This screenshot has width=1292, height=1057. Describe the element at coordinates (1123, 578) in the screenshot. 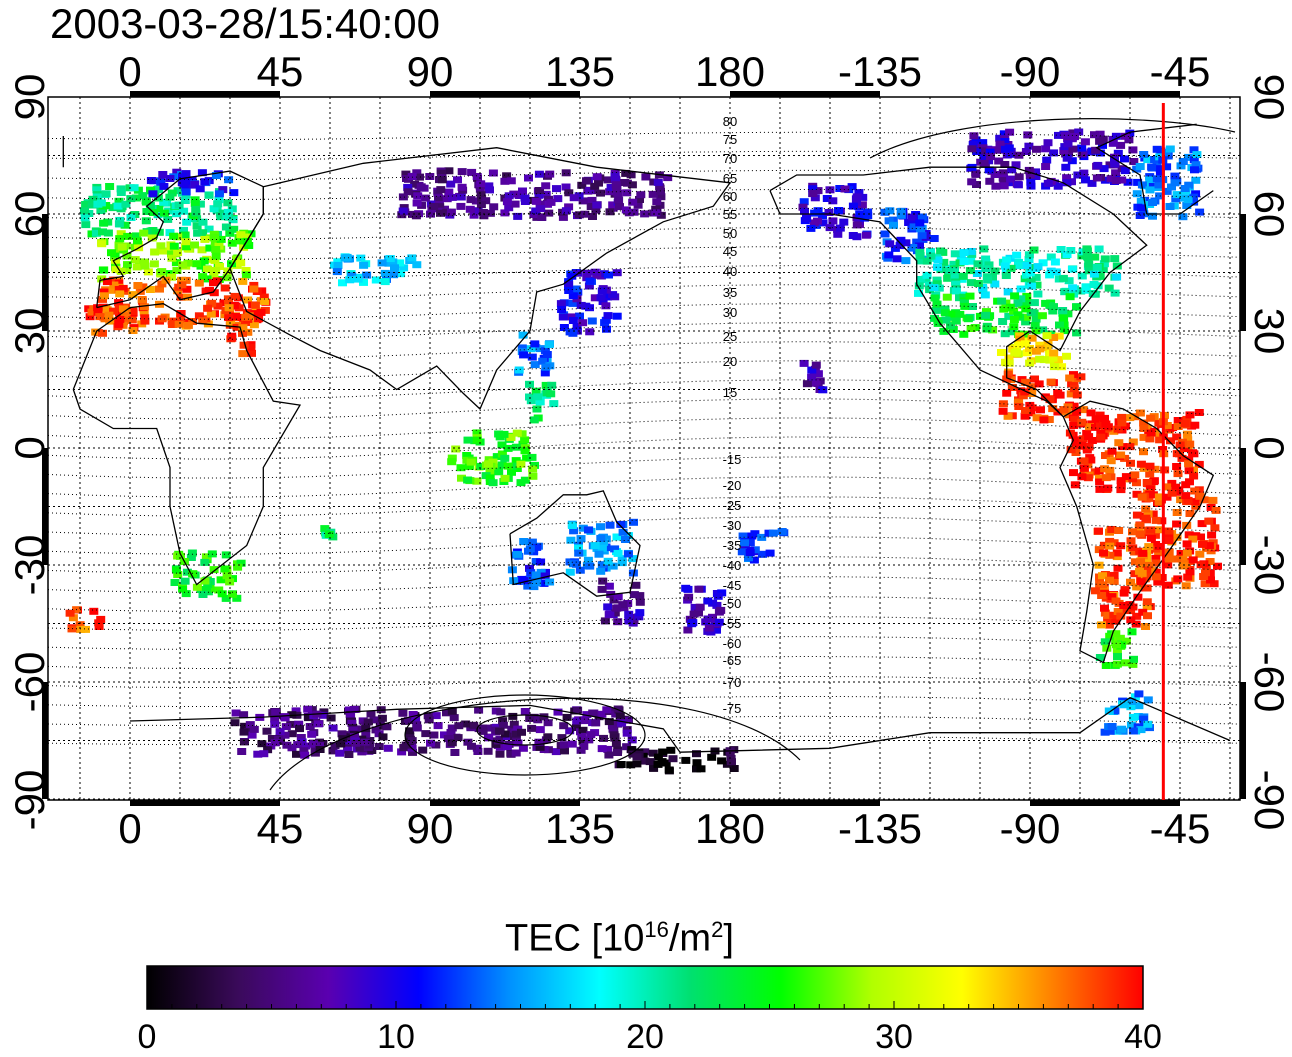

I see `tec-region-argentina` at that location.